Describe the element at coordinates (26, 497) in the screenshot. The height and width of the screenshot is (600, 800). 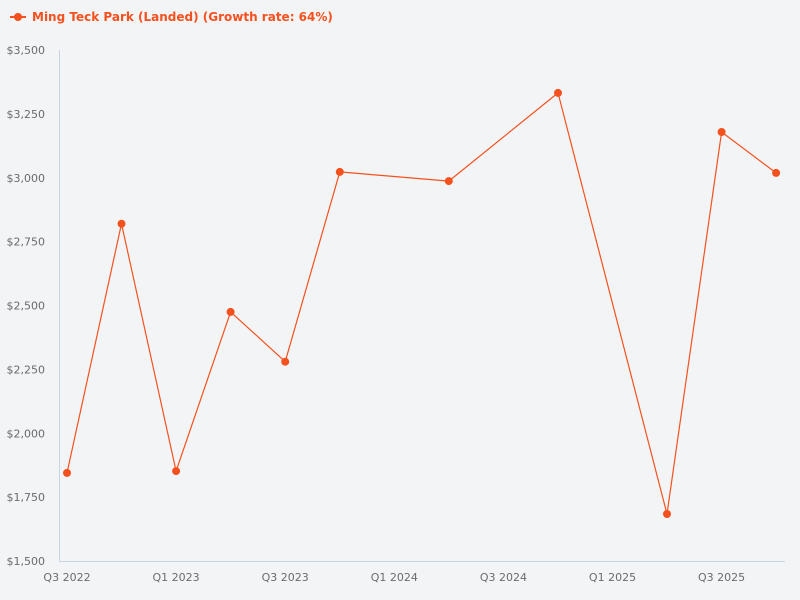
I see `y-tick-label: $1,750` at that location.